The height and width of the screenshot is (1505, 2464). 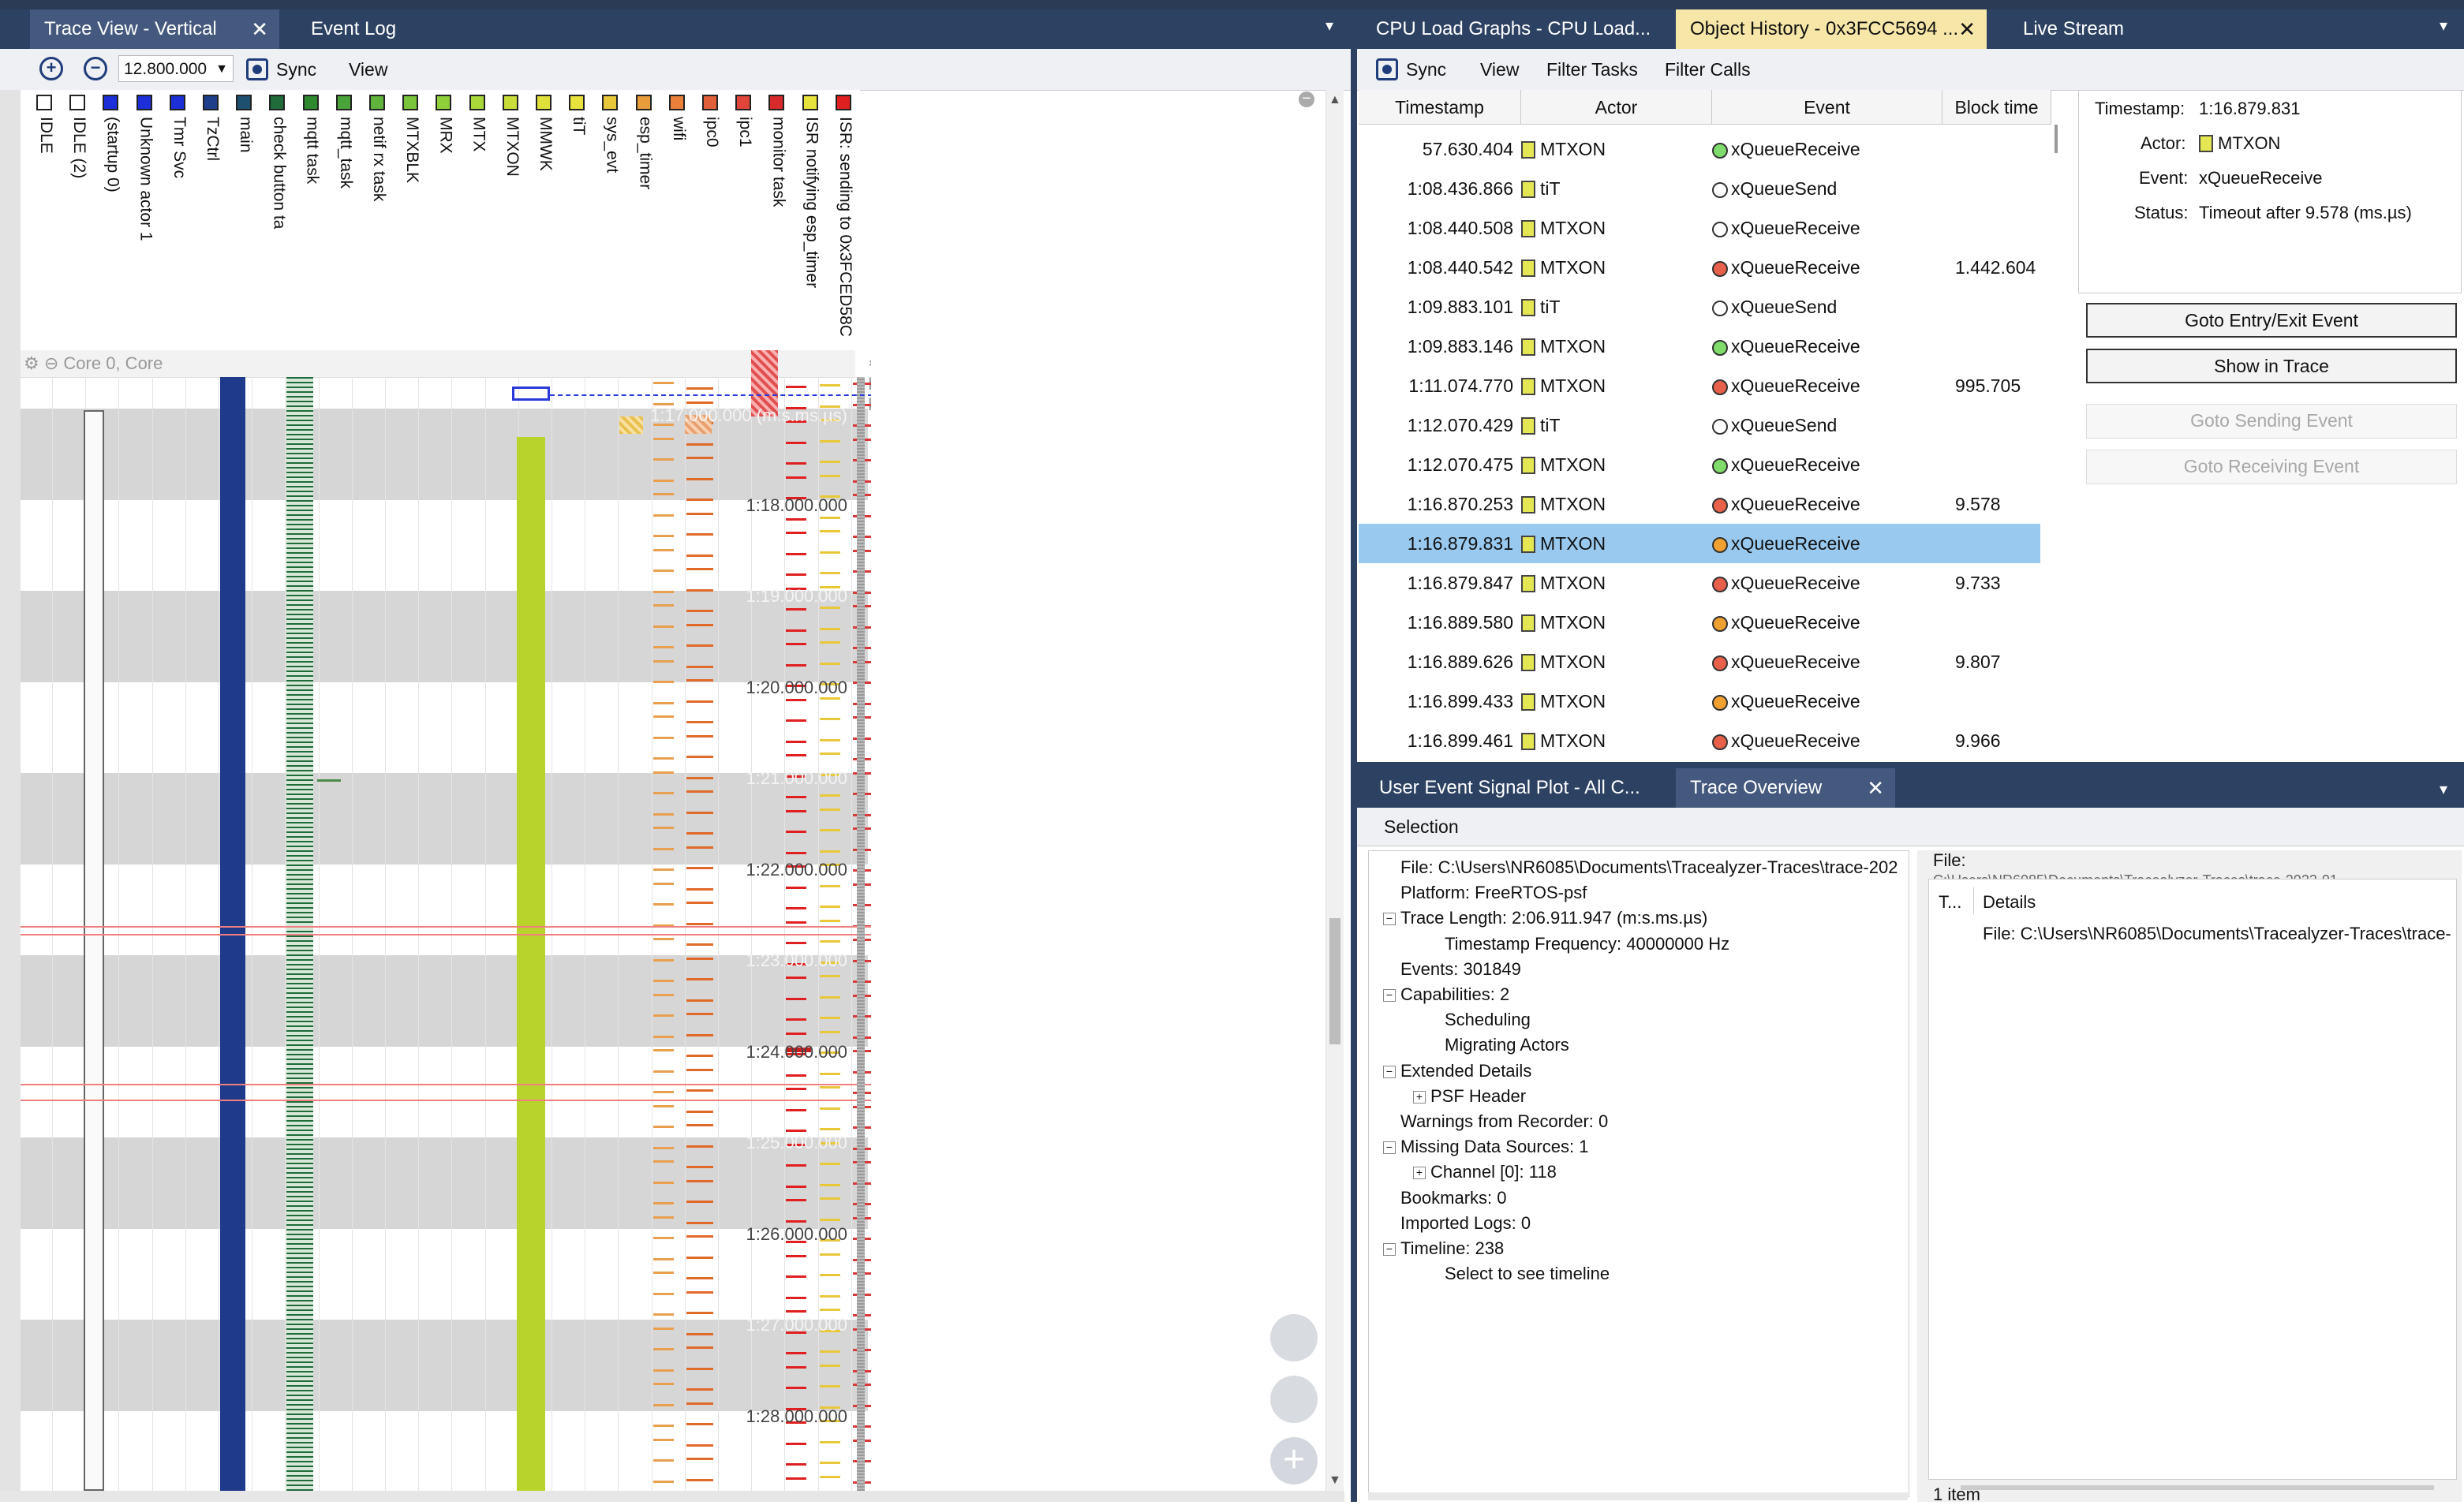 I want to click on panel-splitter-horizontal, so click(x=1910, y=765).